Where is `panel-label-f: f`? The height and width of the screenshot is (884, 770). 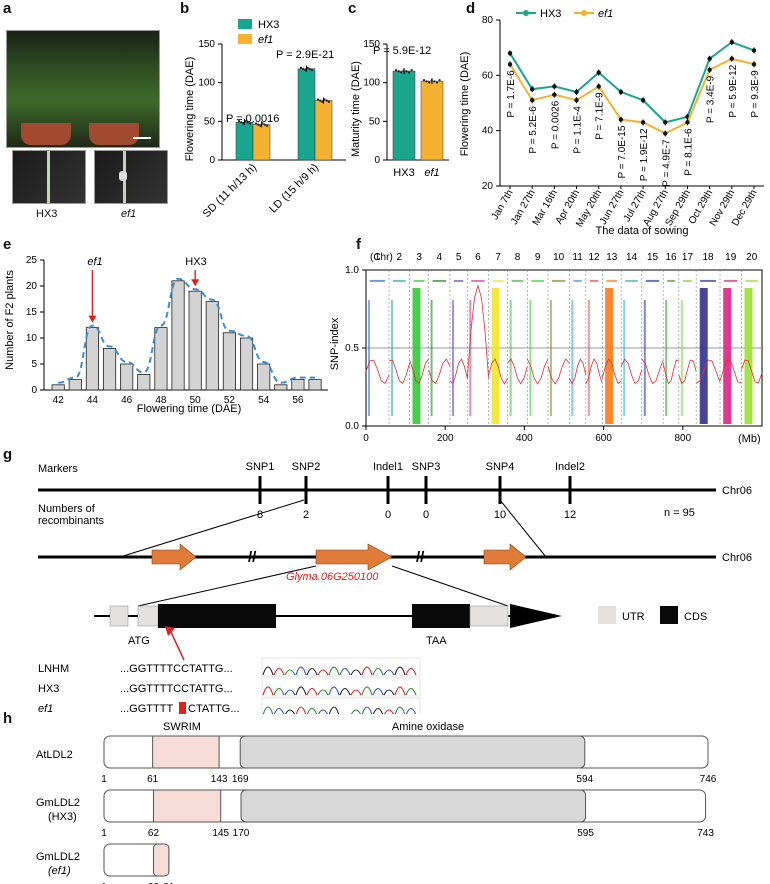
panel-label-f: f is located at coordinates (358, 244).